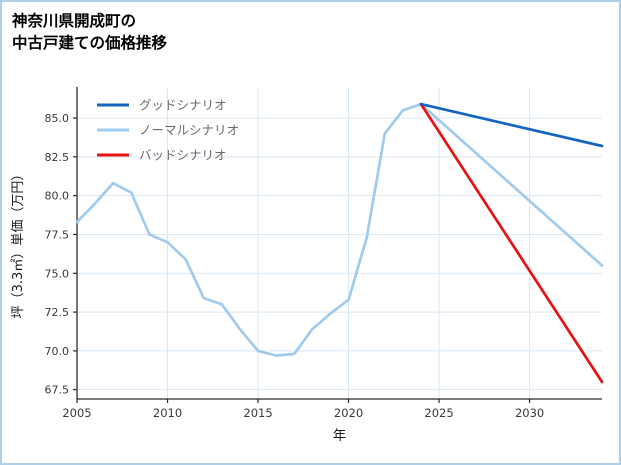  Describe the element at coordinates (183, 105) in the screenshot. I see `legend-label-good-scenario: グッドシナリオ` at that location.